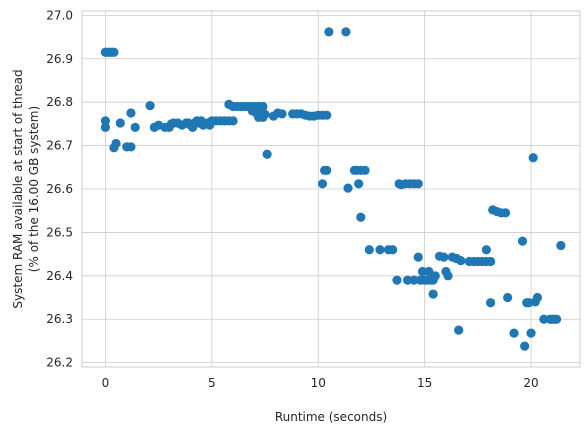 This screenshot has height=434, width=588. I want to click on y-tick-label: 26.4, so click(59, 276).